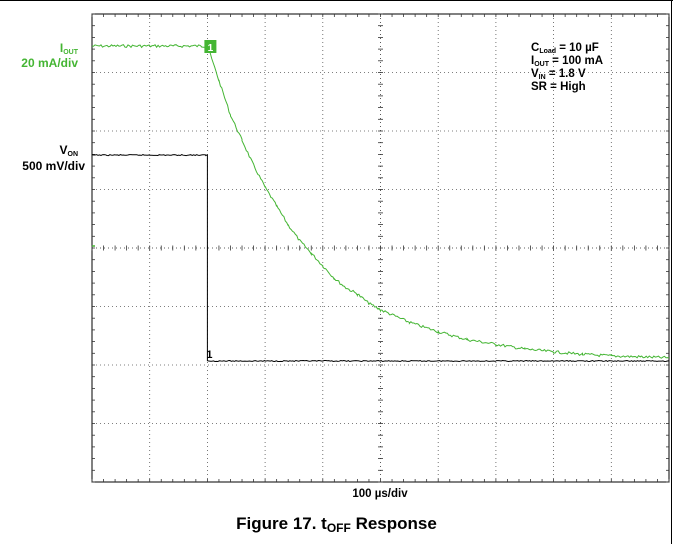 The image size is (673, 544). Describe the element at coordinates (61, 48) in the screenshot. I see `iout-symbol: I` at that location.